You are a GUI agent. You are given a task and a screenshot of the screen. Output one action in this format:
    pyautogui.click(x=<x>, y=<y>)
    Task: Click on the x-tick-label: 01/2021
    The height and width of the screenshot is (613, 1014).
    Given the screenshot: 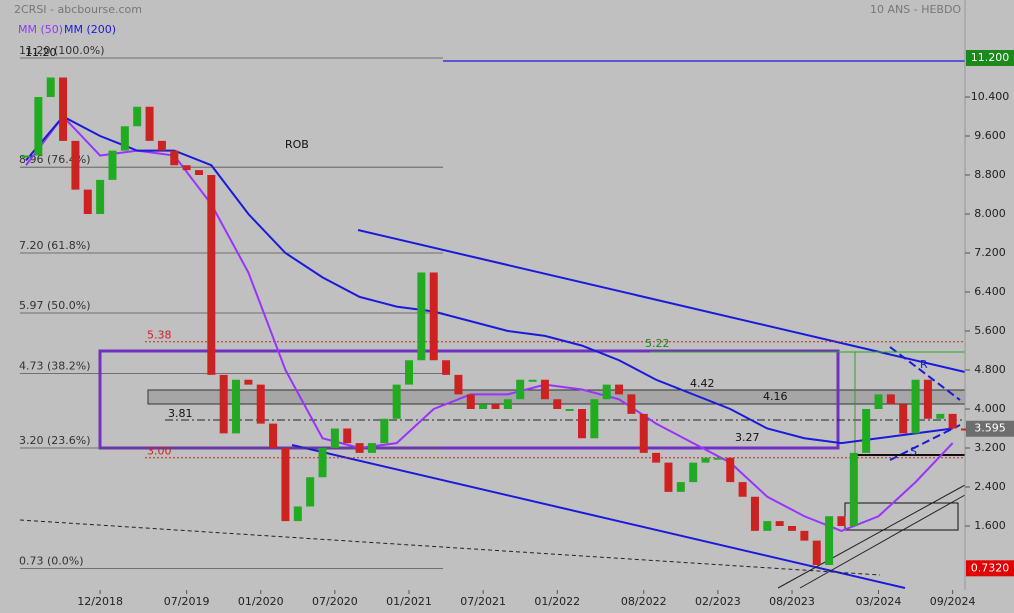 What is the action you would take?
    pyautogui.click(x=409, y=601)
    